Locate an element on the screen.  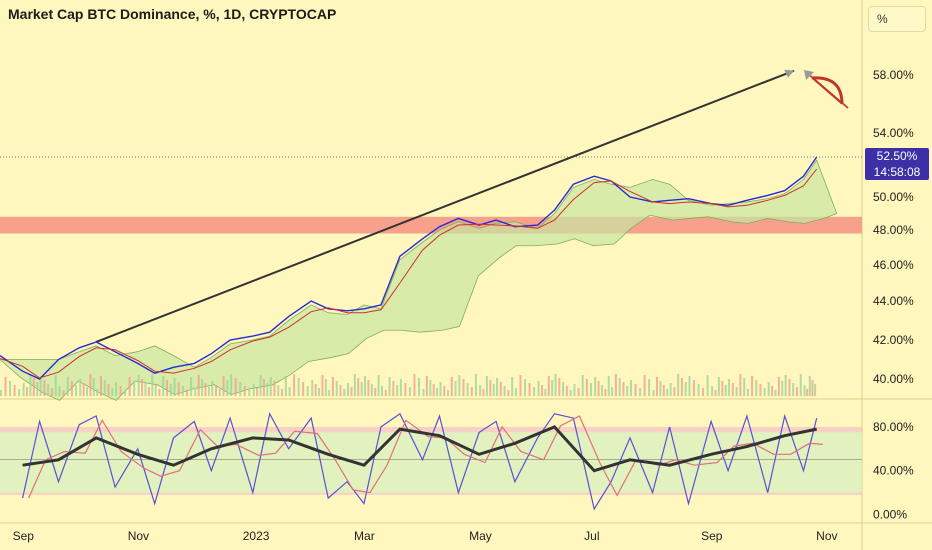
y-tick-label: 58.00% is located at coordinates (893, 75).